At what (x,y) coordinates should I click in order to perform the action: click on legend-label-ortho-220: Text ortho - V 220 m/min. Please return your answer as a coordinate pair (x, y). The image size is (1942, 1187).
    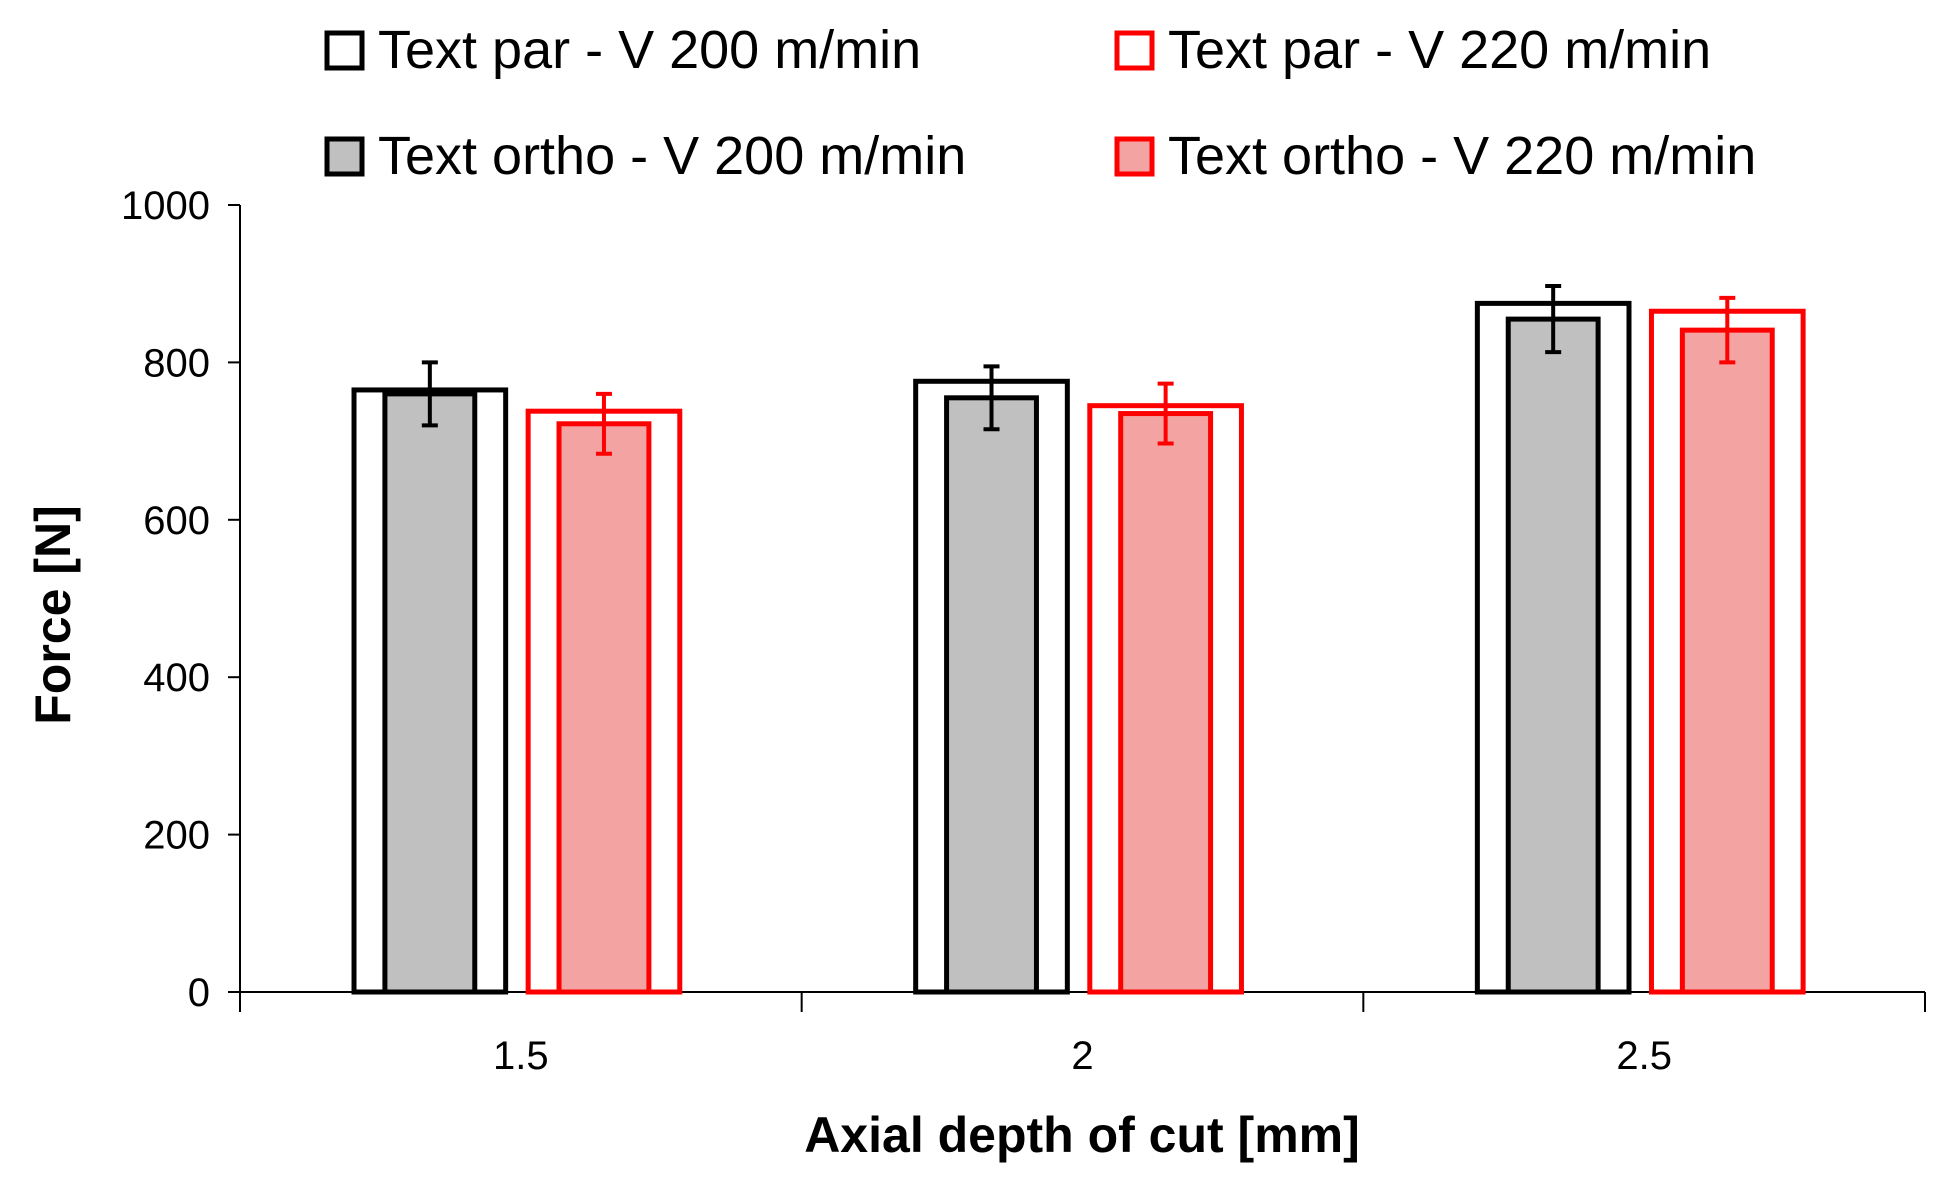
    Looking at the image, I should click on (1462, 156).